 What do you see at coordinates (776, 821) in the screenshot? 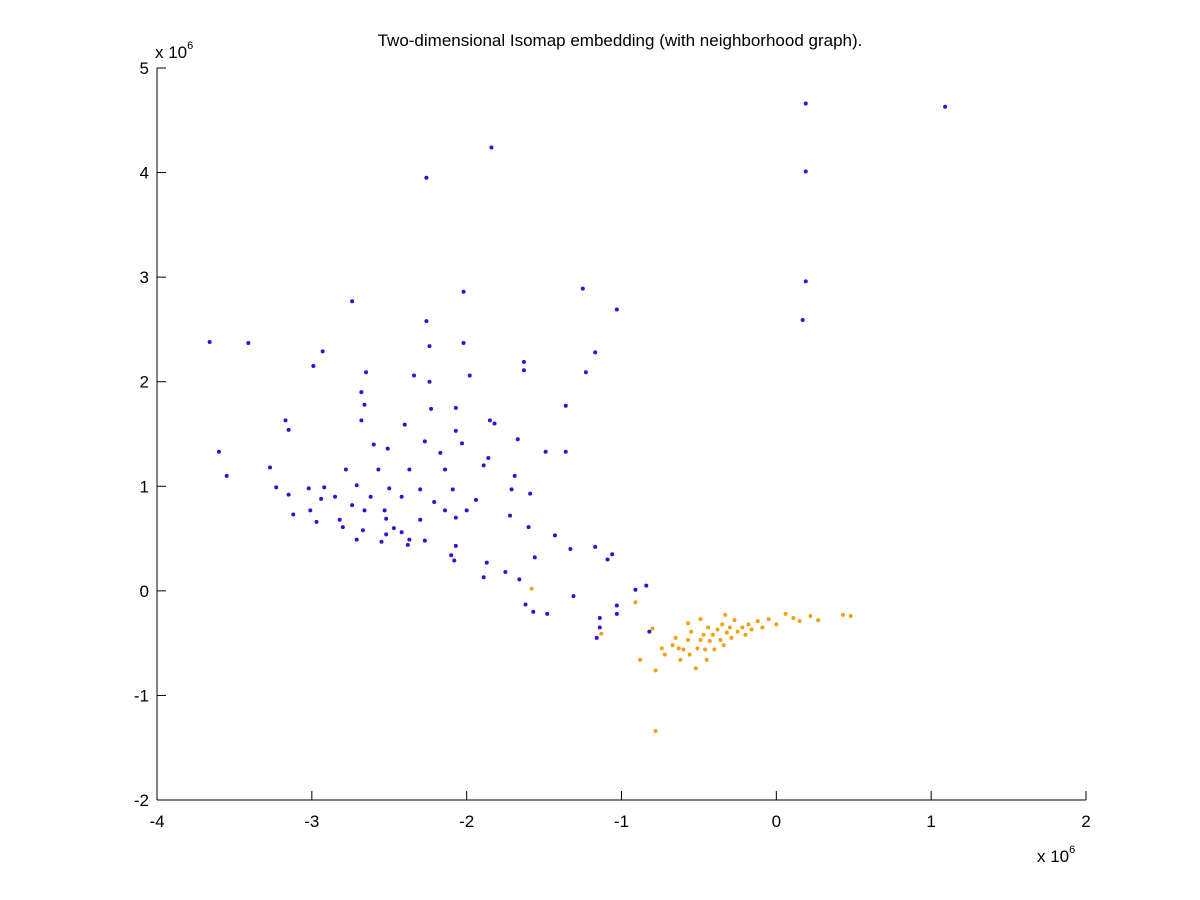
I see `x-tick-label: 0` at bounding box center [776, 821].